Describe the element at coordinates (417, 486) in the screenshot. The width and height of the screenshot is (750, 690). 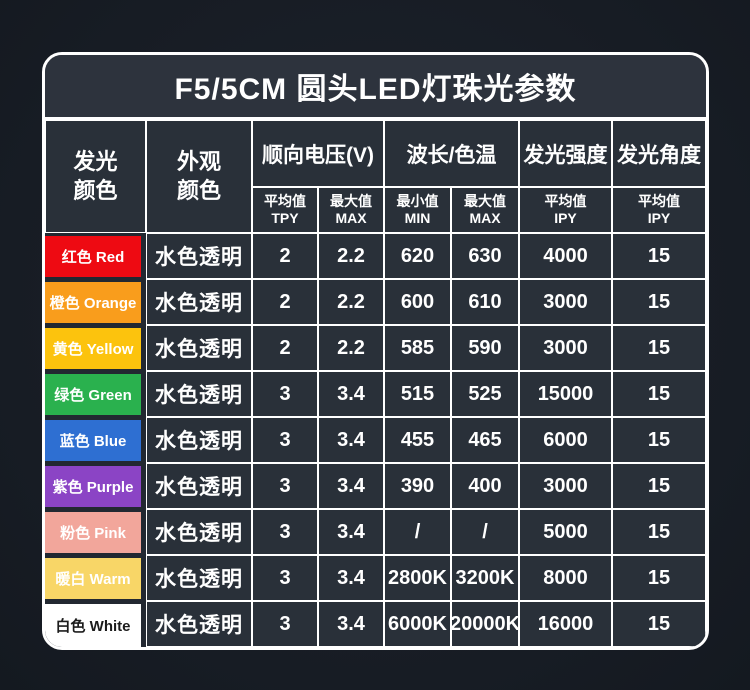
I see `cell-wavelength-min: 390` at that location.